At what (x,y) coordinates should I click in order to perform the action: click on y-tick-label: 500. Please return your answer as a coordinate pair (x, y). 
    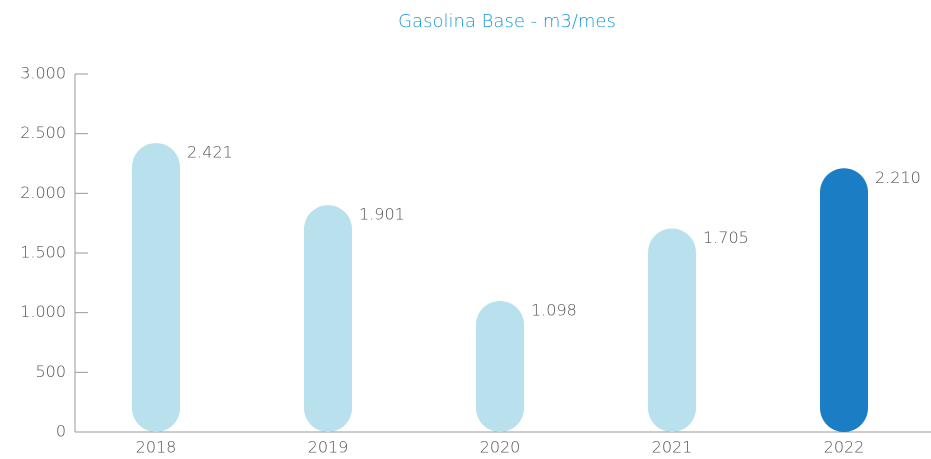
    Looking at the image, I should click on (50, 371).